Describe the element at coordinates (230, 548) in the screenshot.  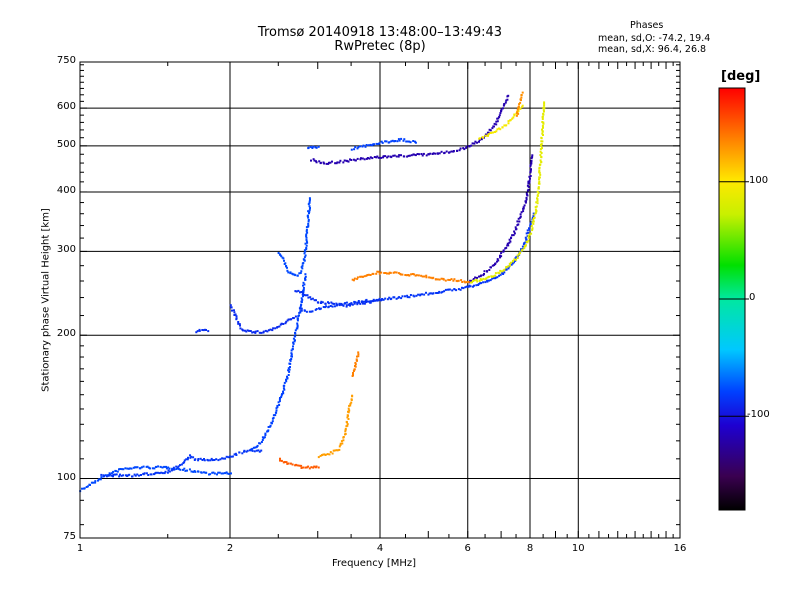
I see `x-tick-label: 2` at that location.